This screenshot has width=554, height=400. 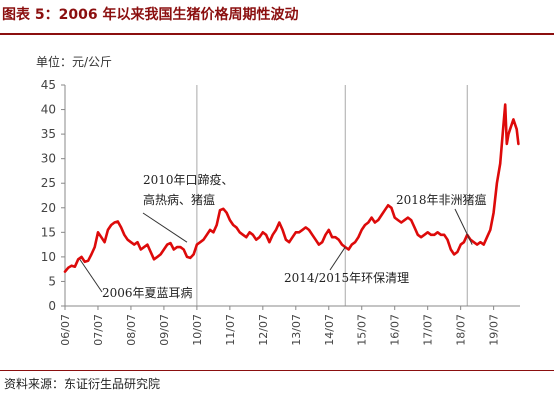 What do you see at coordinates (441, 199) in the screenshot?
I see `annotation-label: 2018年非洲猪瘟` at bounding box center [441, 199].